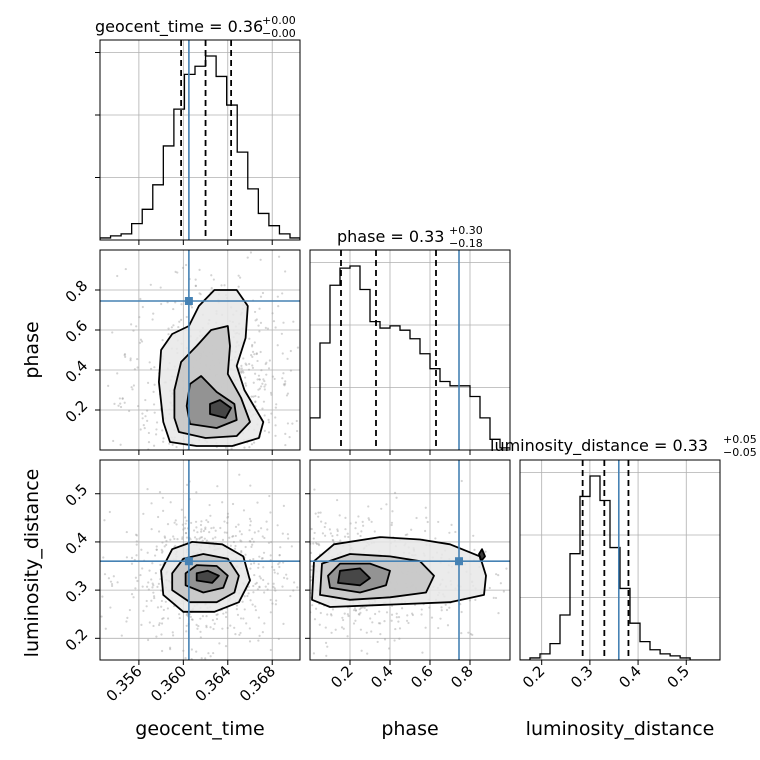 The image size is (760, 760). I want to click on x-tick-label: 0.5, so click(678, 677).